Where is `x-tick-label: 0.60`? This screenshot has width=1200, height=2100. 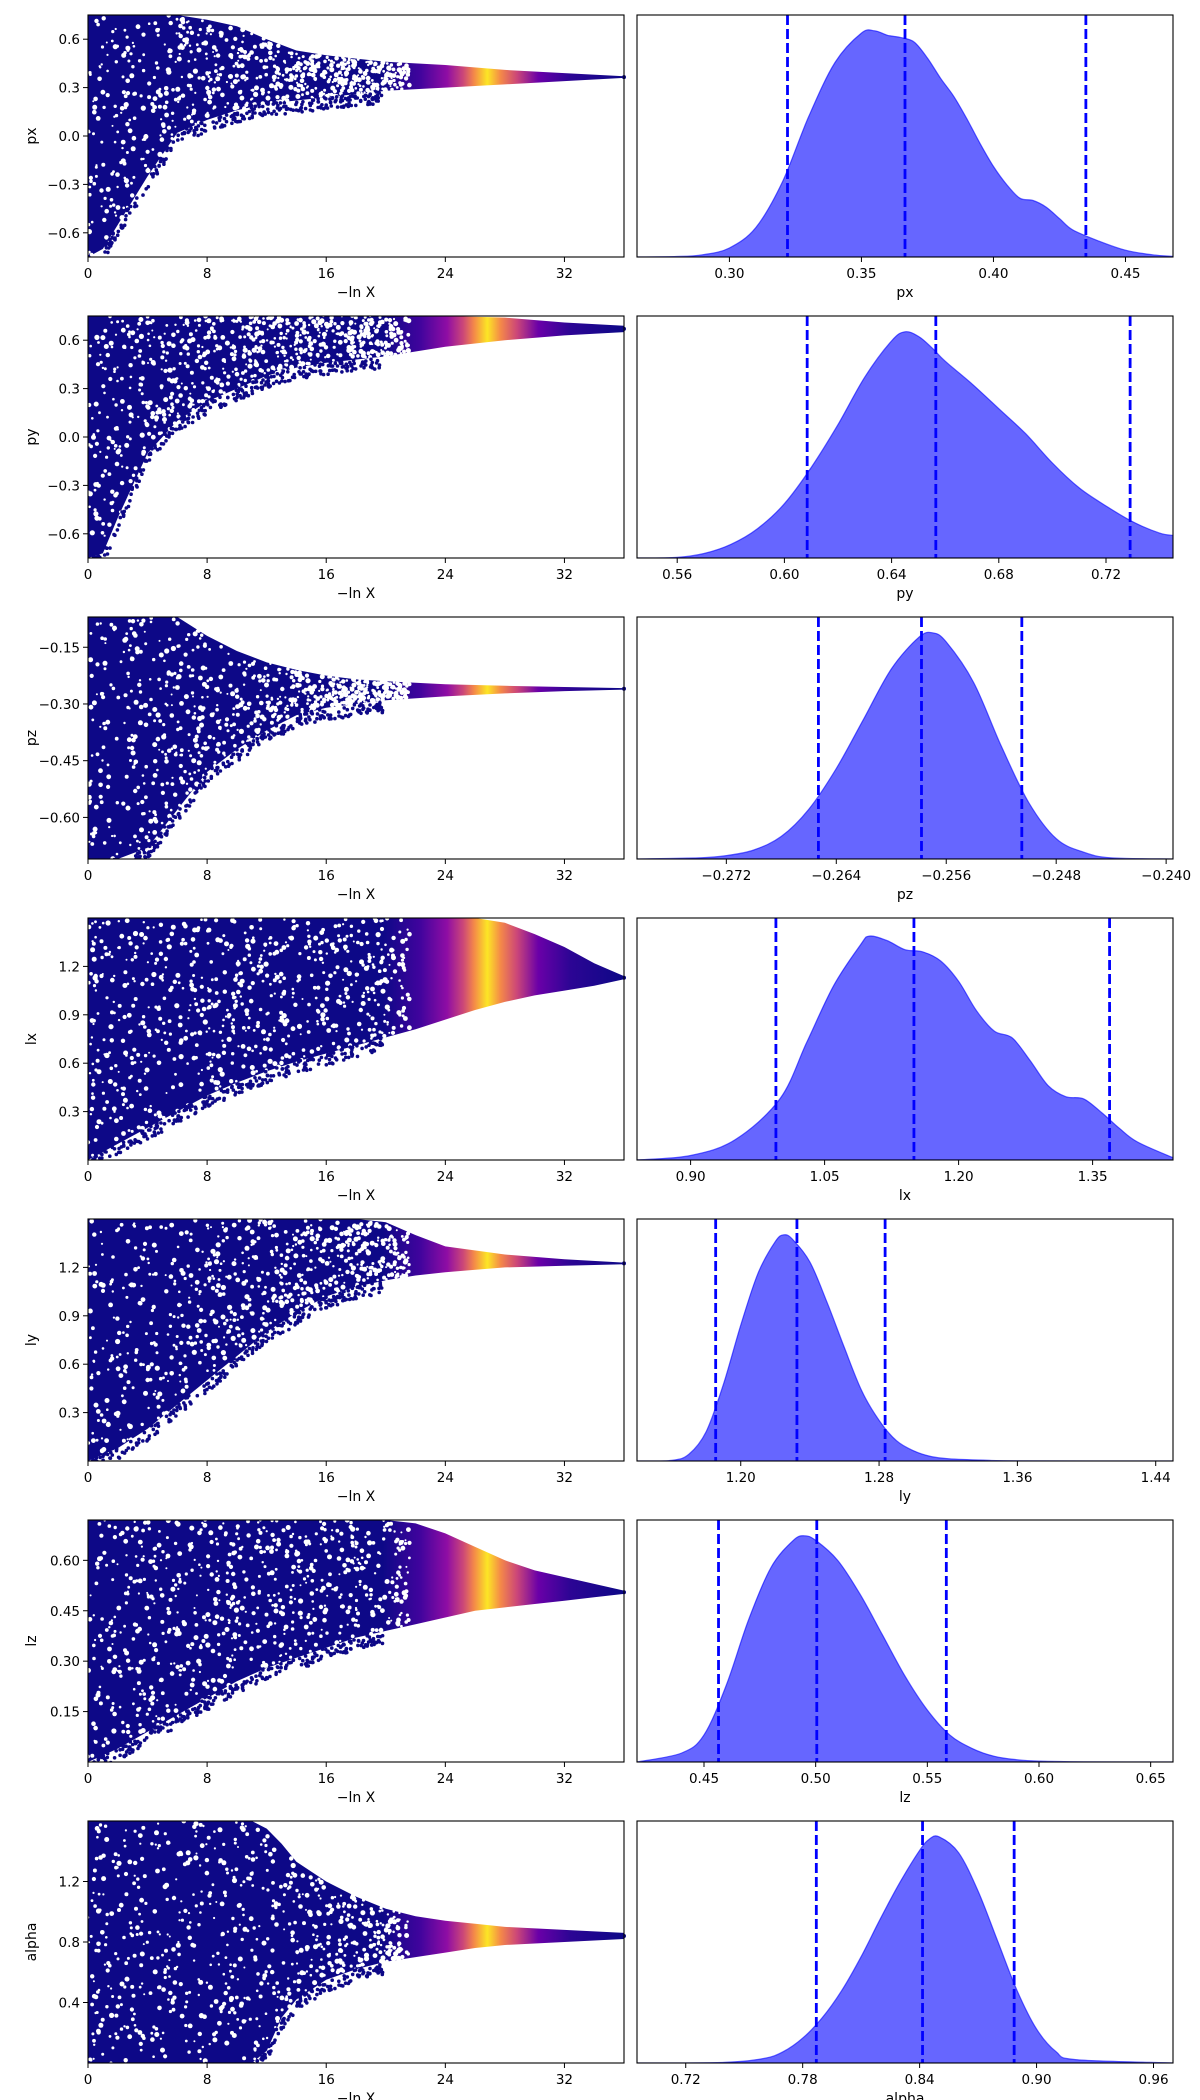
x-tick-label: 0.60 is located at coordinates (1039, 1779).